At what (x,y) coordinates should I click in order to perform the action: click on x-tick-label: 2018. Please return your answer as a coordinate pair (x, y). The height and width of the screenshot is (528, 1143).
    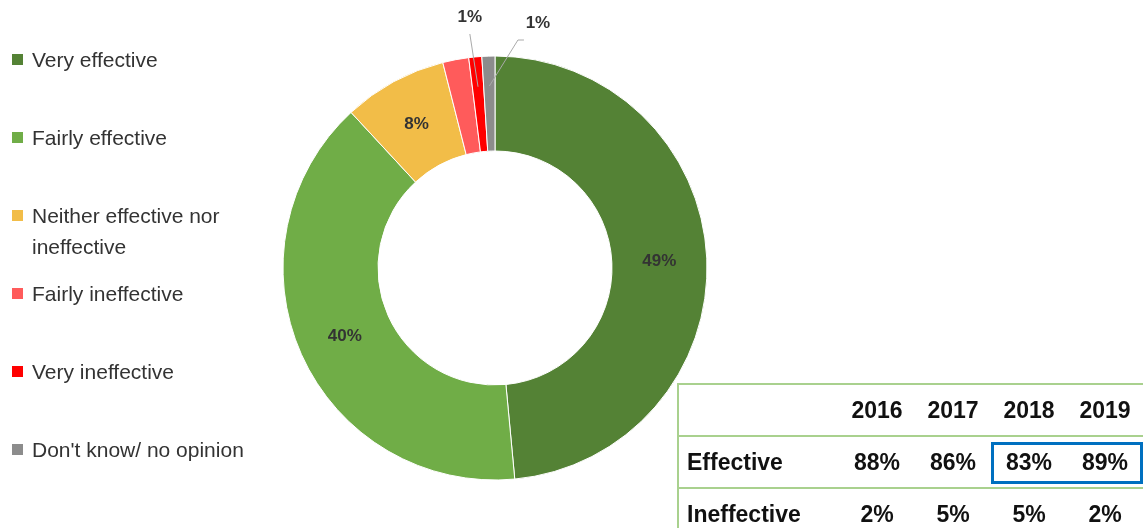
    Looking at the image, I should click on (1029, 409).